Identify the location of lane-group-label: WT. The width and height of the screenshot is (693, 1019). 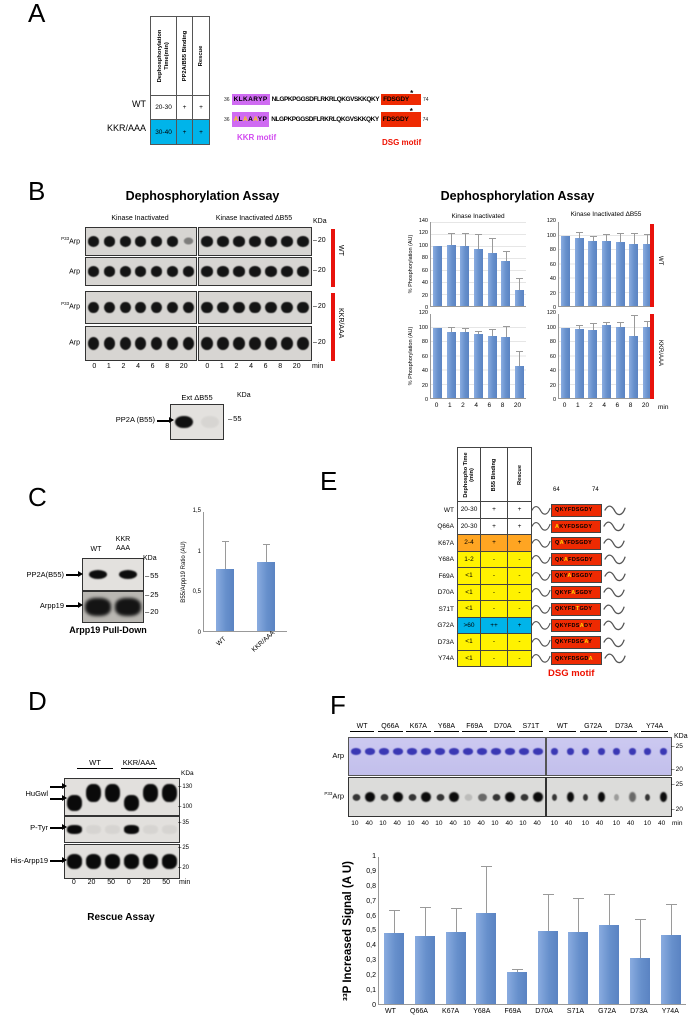
(362, 727).